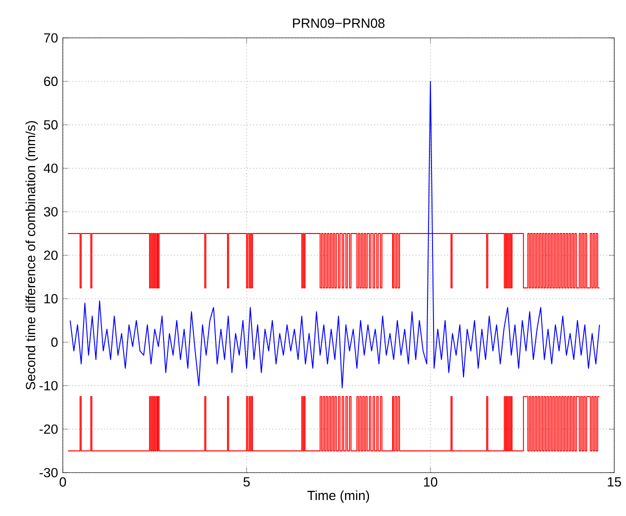 This screenshot has height=516, width=626. I want to click on y-tick-label: 20, so click(51, 255).